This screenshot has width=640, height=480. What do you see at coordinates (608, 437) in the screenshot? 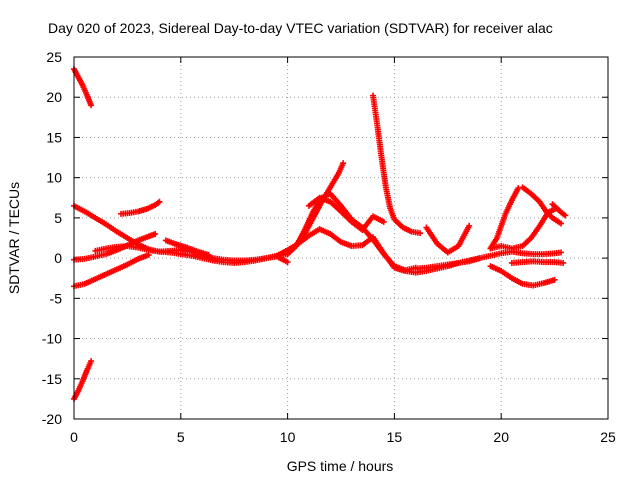
I see `x-tick-label: 25` at bounding box center [608, 437].